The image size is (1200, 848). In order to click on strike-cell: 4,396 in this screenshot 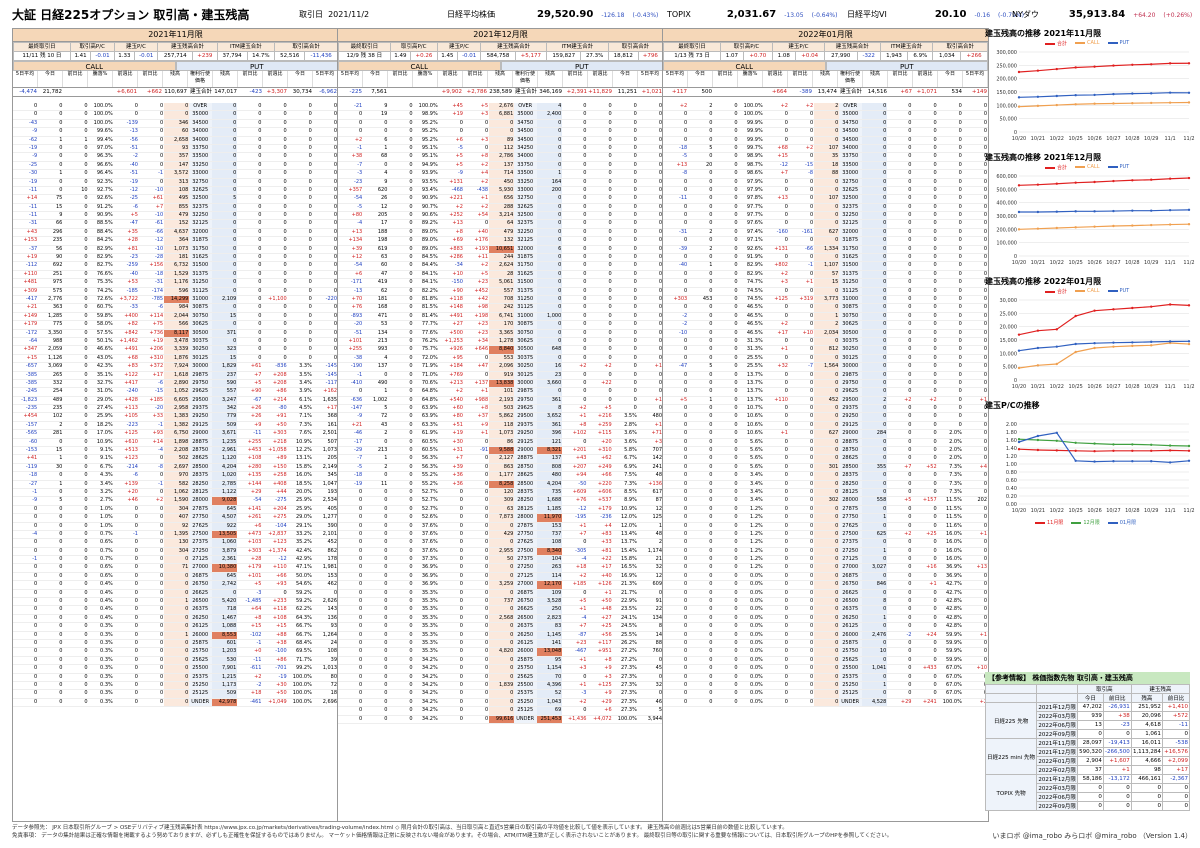, I will do `click(550, 685)`.